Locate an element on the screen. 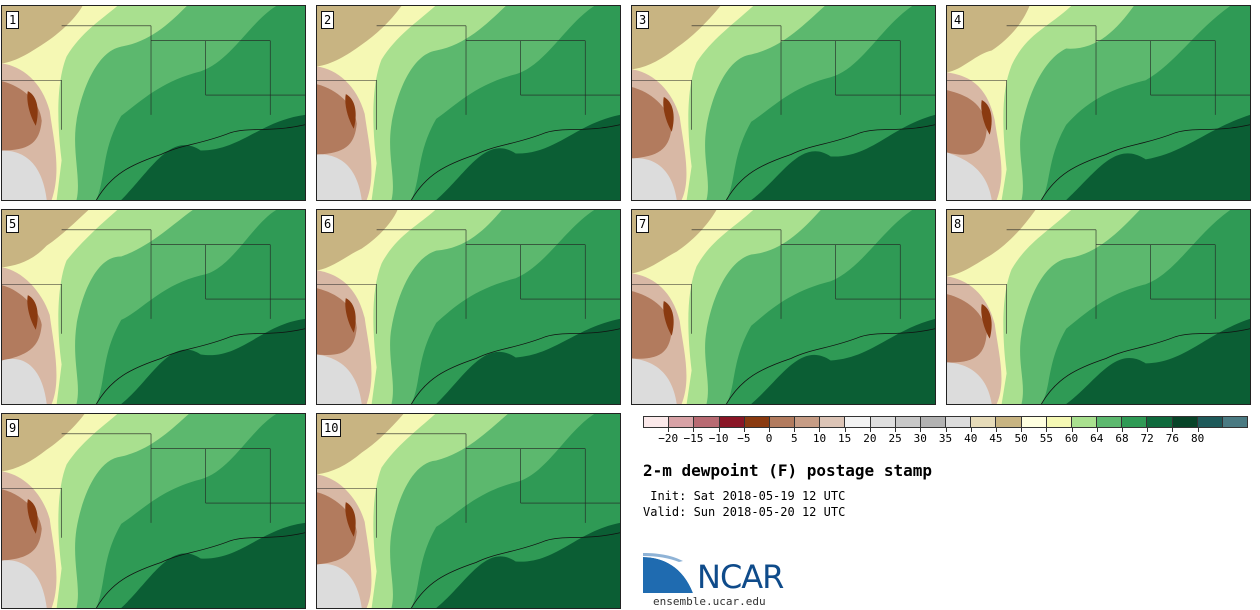  stamp-number: 9 is located at coordinates (13, 428).